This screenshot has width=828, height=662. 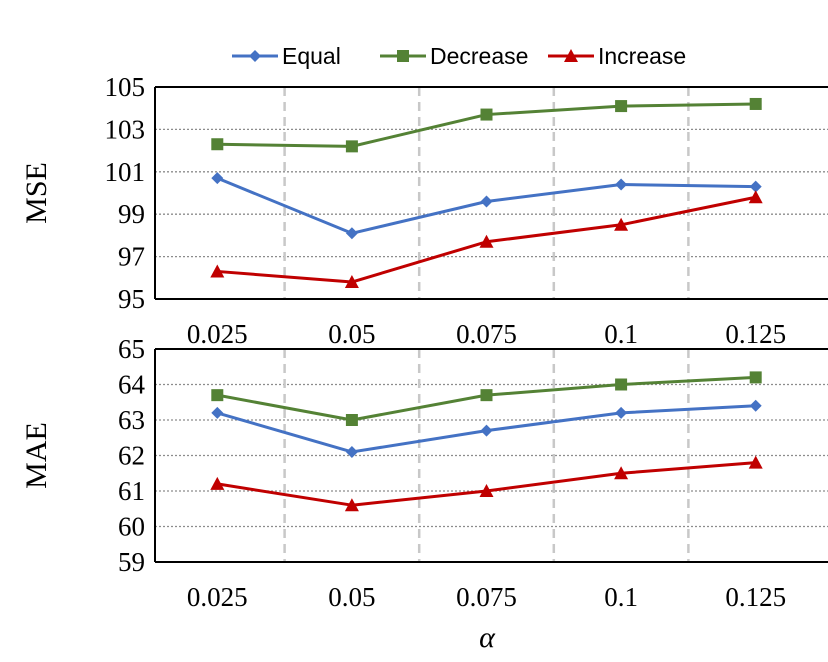 What do you see at coordinates (125, 129) in the screenshot?
I see `y-tick-label: 103` at bounding box center [125, 129].